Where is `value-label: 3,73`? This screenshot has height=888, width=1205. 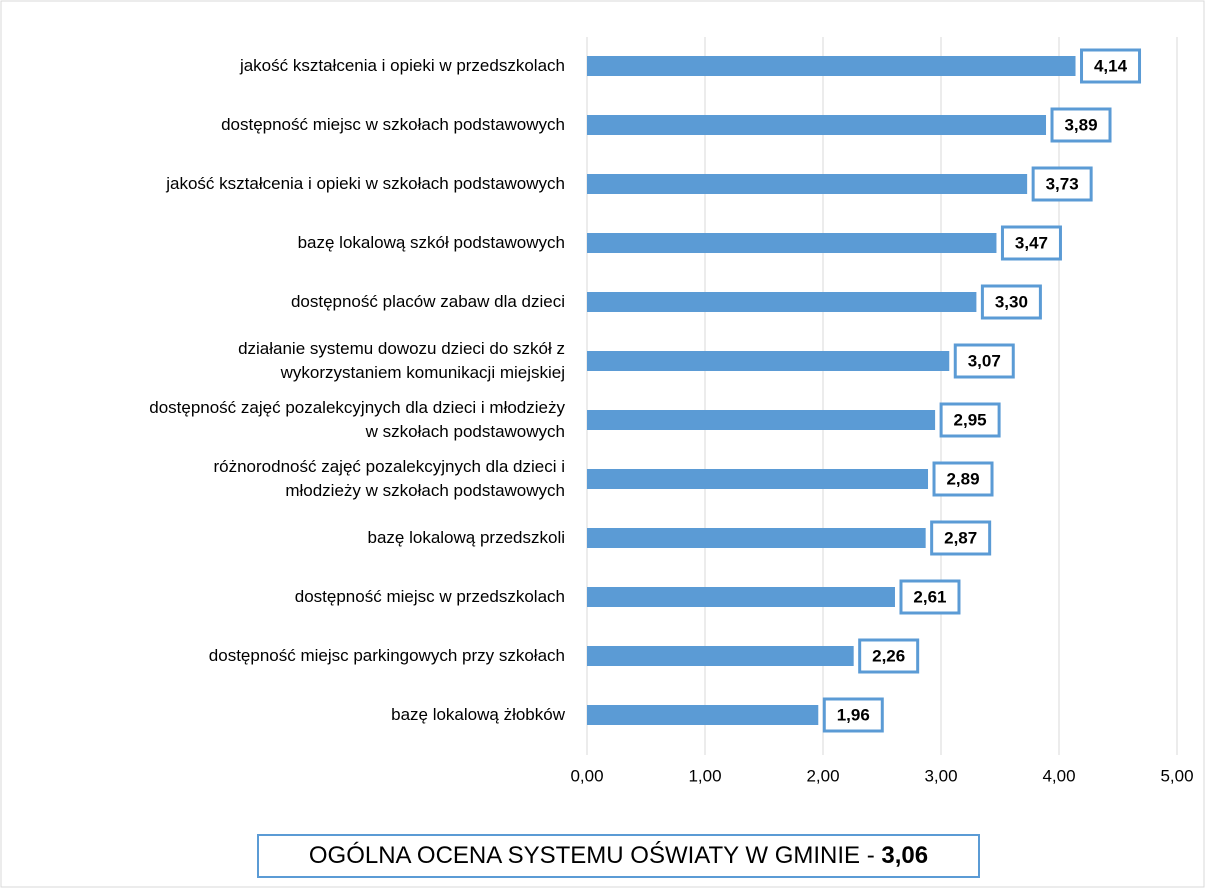 value-label: 3,73 is located at coordinates (1062, 183).